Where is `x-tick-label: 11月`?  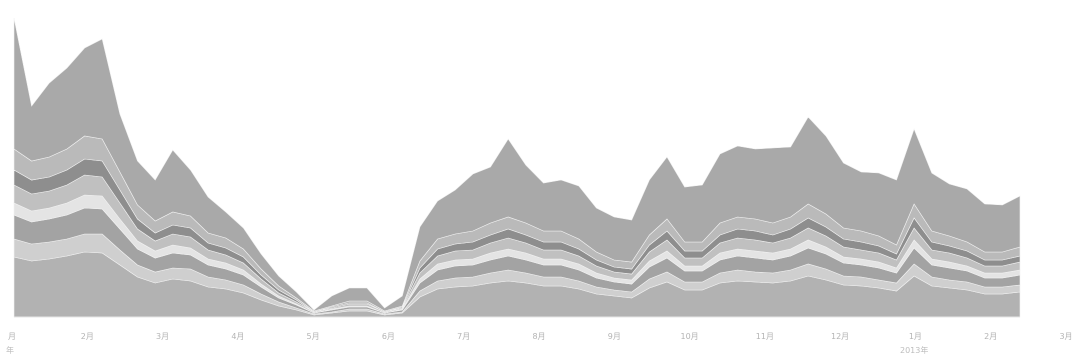 x-tick-label: 11月 is located at coordinates (765, 336).